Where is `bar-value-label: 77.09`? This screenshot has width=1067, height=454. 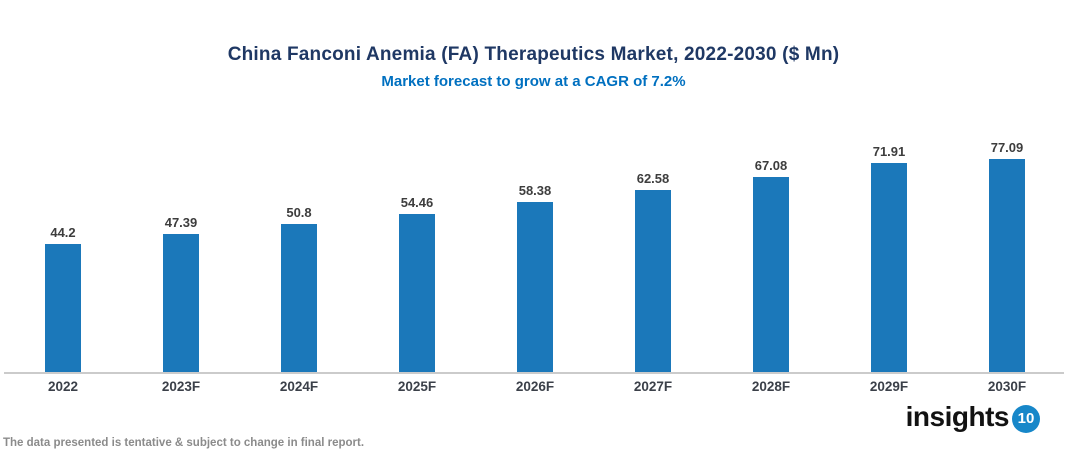 bar-value-label: 77.09 is located at coordinates (1007, 147).